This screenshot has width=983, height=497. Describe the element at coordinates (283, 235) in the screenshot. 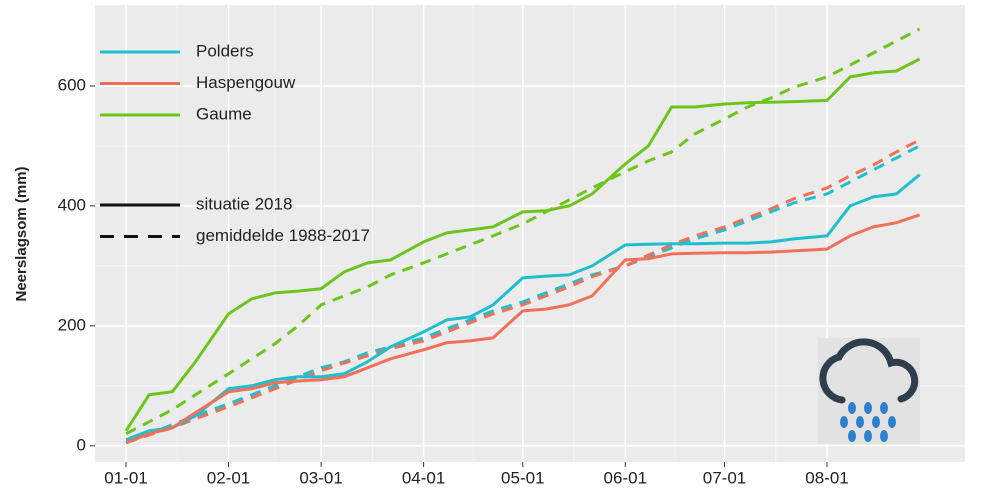

I see `legend-label: gemiddelde 1988-2017` at that location.